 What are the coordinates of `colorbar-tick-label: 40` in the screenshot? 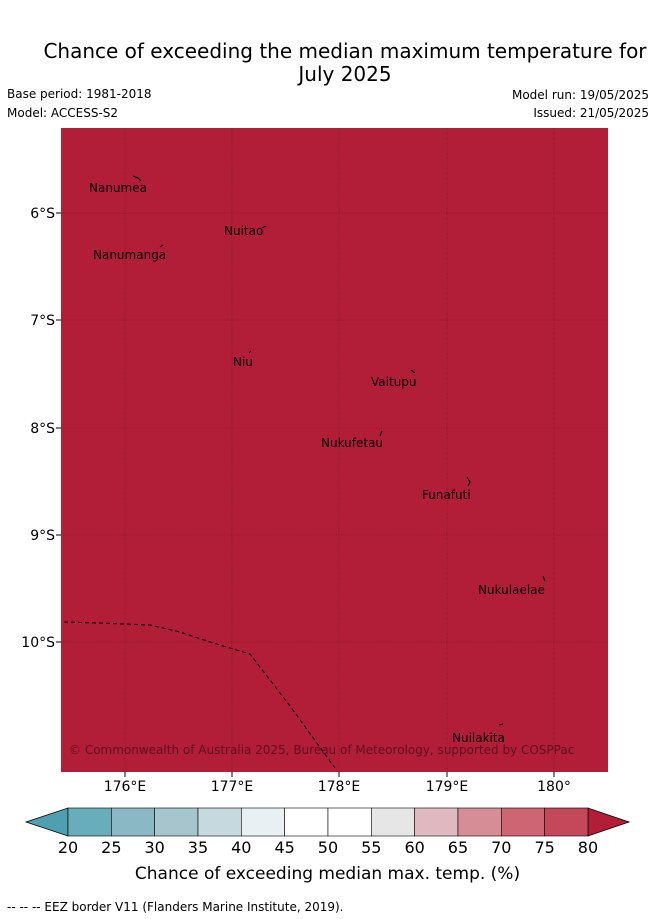 It's located at (241, 847).